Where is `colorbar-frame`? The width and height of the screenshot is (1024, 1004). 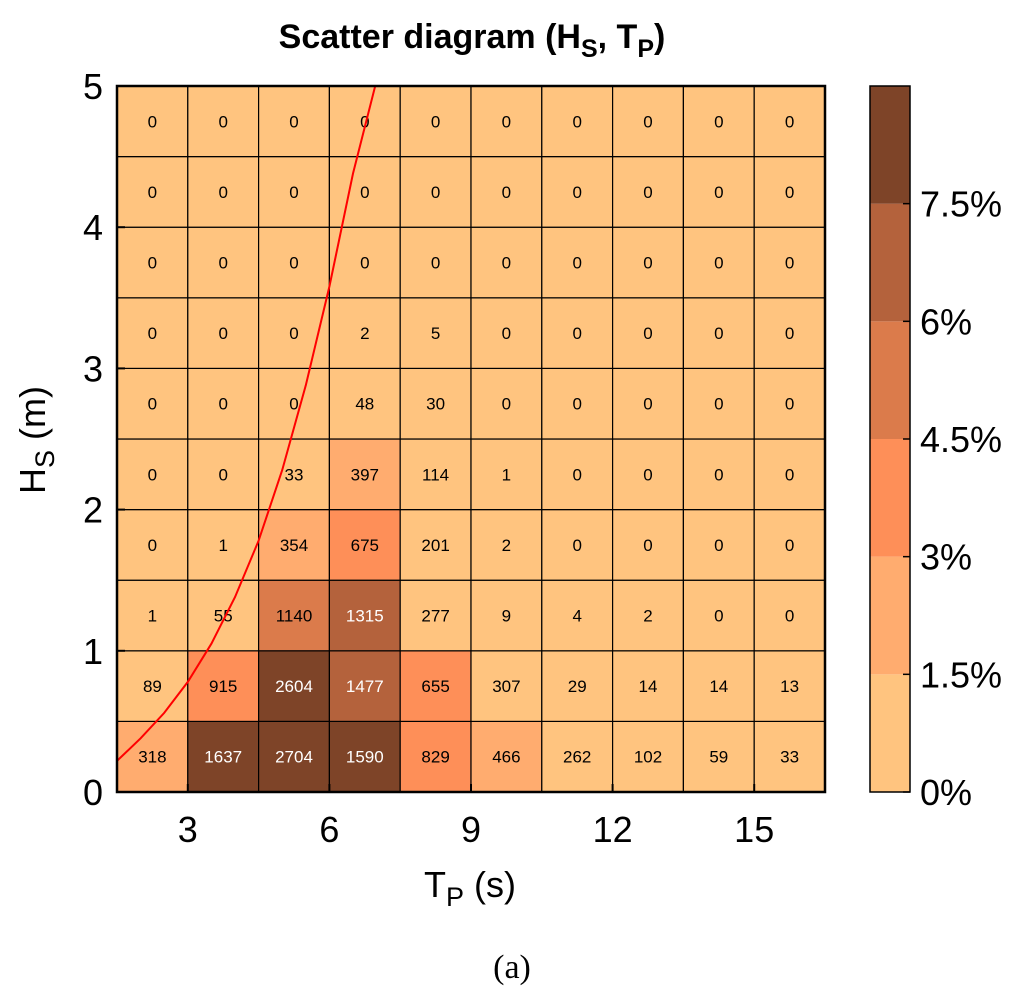
colorbar-frame is located at coordinates (890, 439).